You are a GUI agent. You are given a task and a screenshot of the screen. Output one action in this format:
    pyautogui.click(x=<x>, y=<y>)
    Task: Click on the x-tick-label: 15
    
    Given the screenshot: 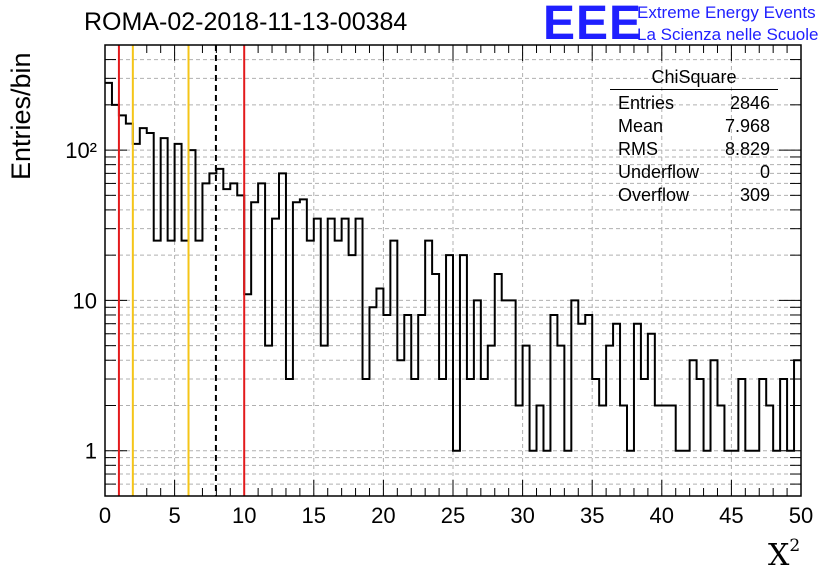 What is the action you would take?
    pyautogui.click(x=314, y=515)
    